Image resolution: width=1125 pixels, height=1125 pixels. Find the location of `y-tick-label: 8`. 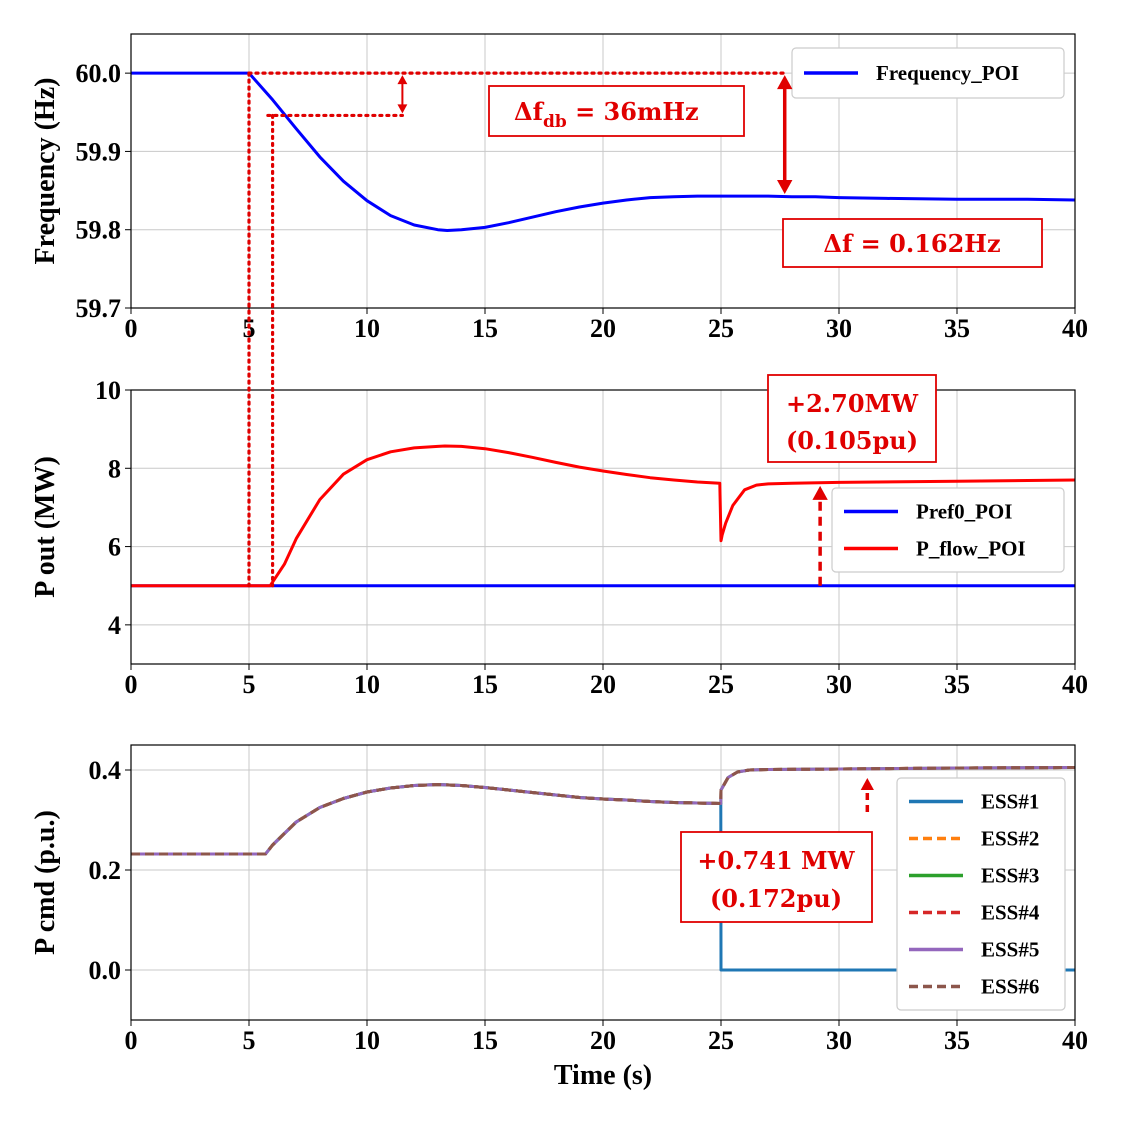

y-tick-label: 8 is located at coordinates (114, 468).